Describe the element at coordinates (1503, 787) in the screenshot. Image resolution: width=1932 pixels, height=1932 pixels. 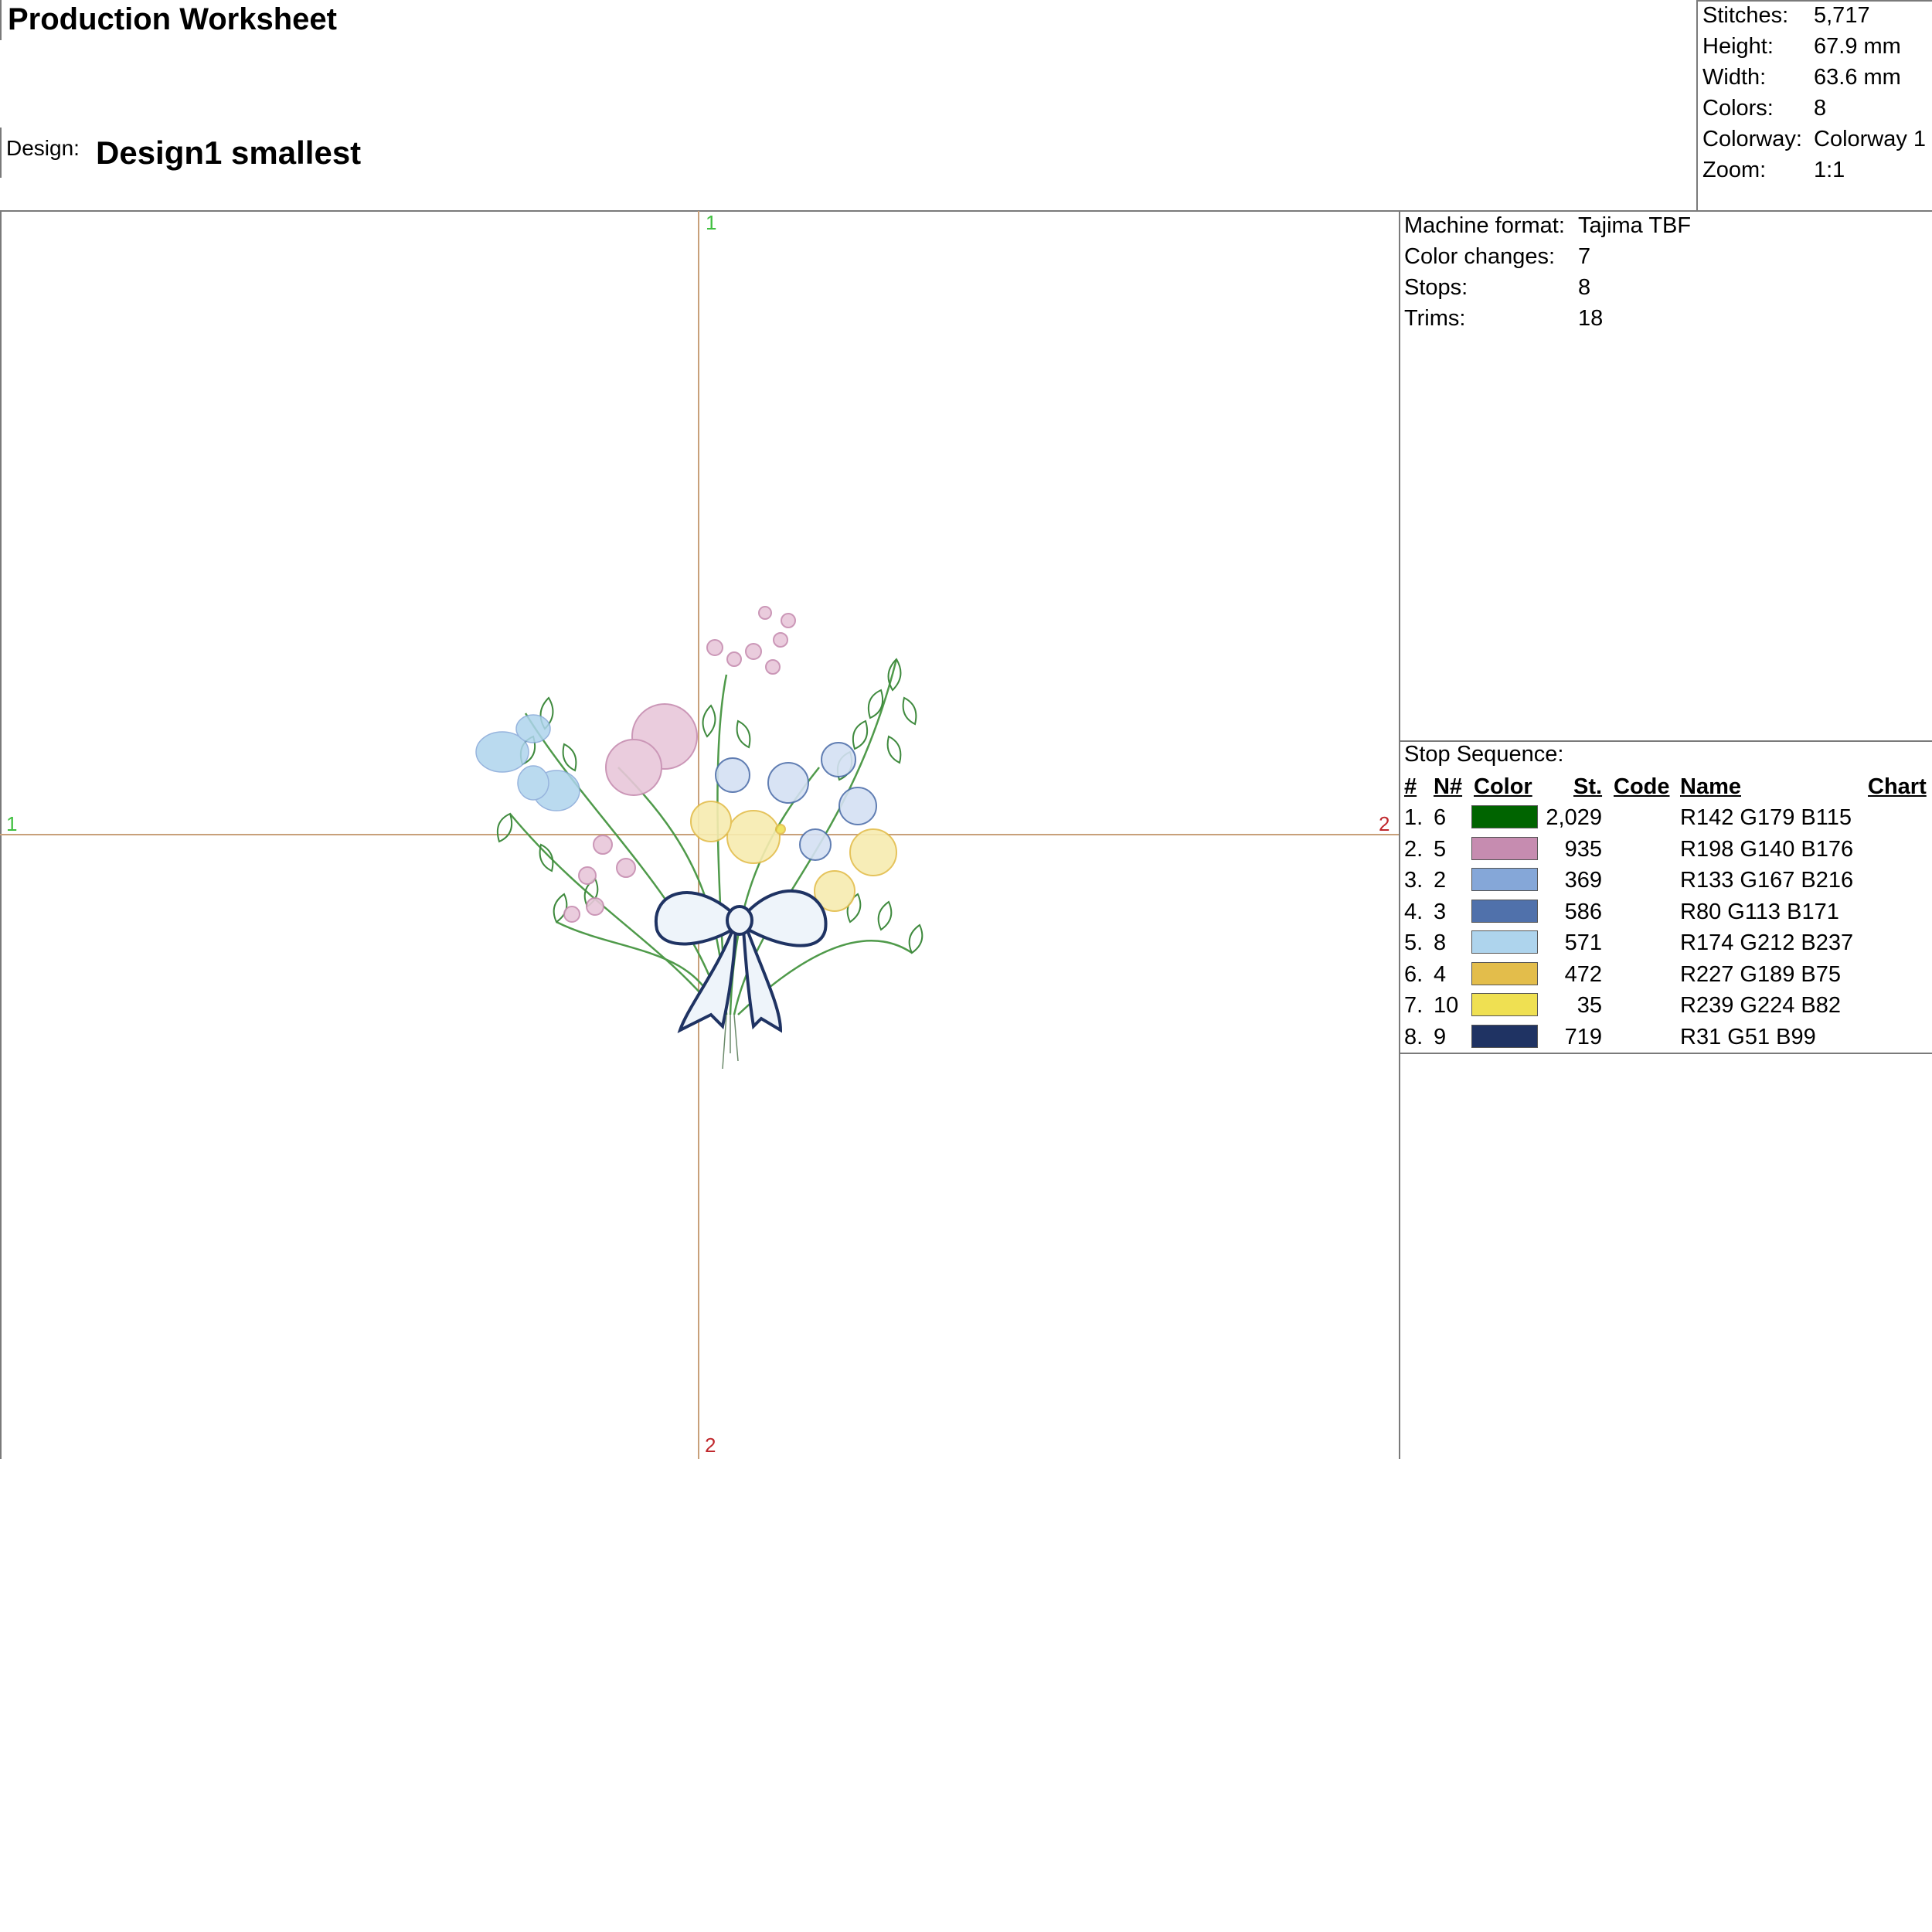
I see `col-header-color: Color` at that location.